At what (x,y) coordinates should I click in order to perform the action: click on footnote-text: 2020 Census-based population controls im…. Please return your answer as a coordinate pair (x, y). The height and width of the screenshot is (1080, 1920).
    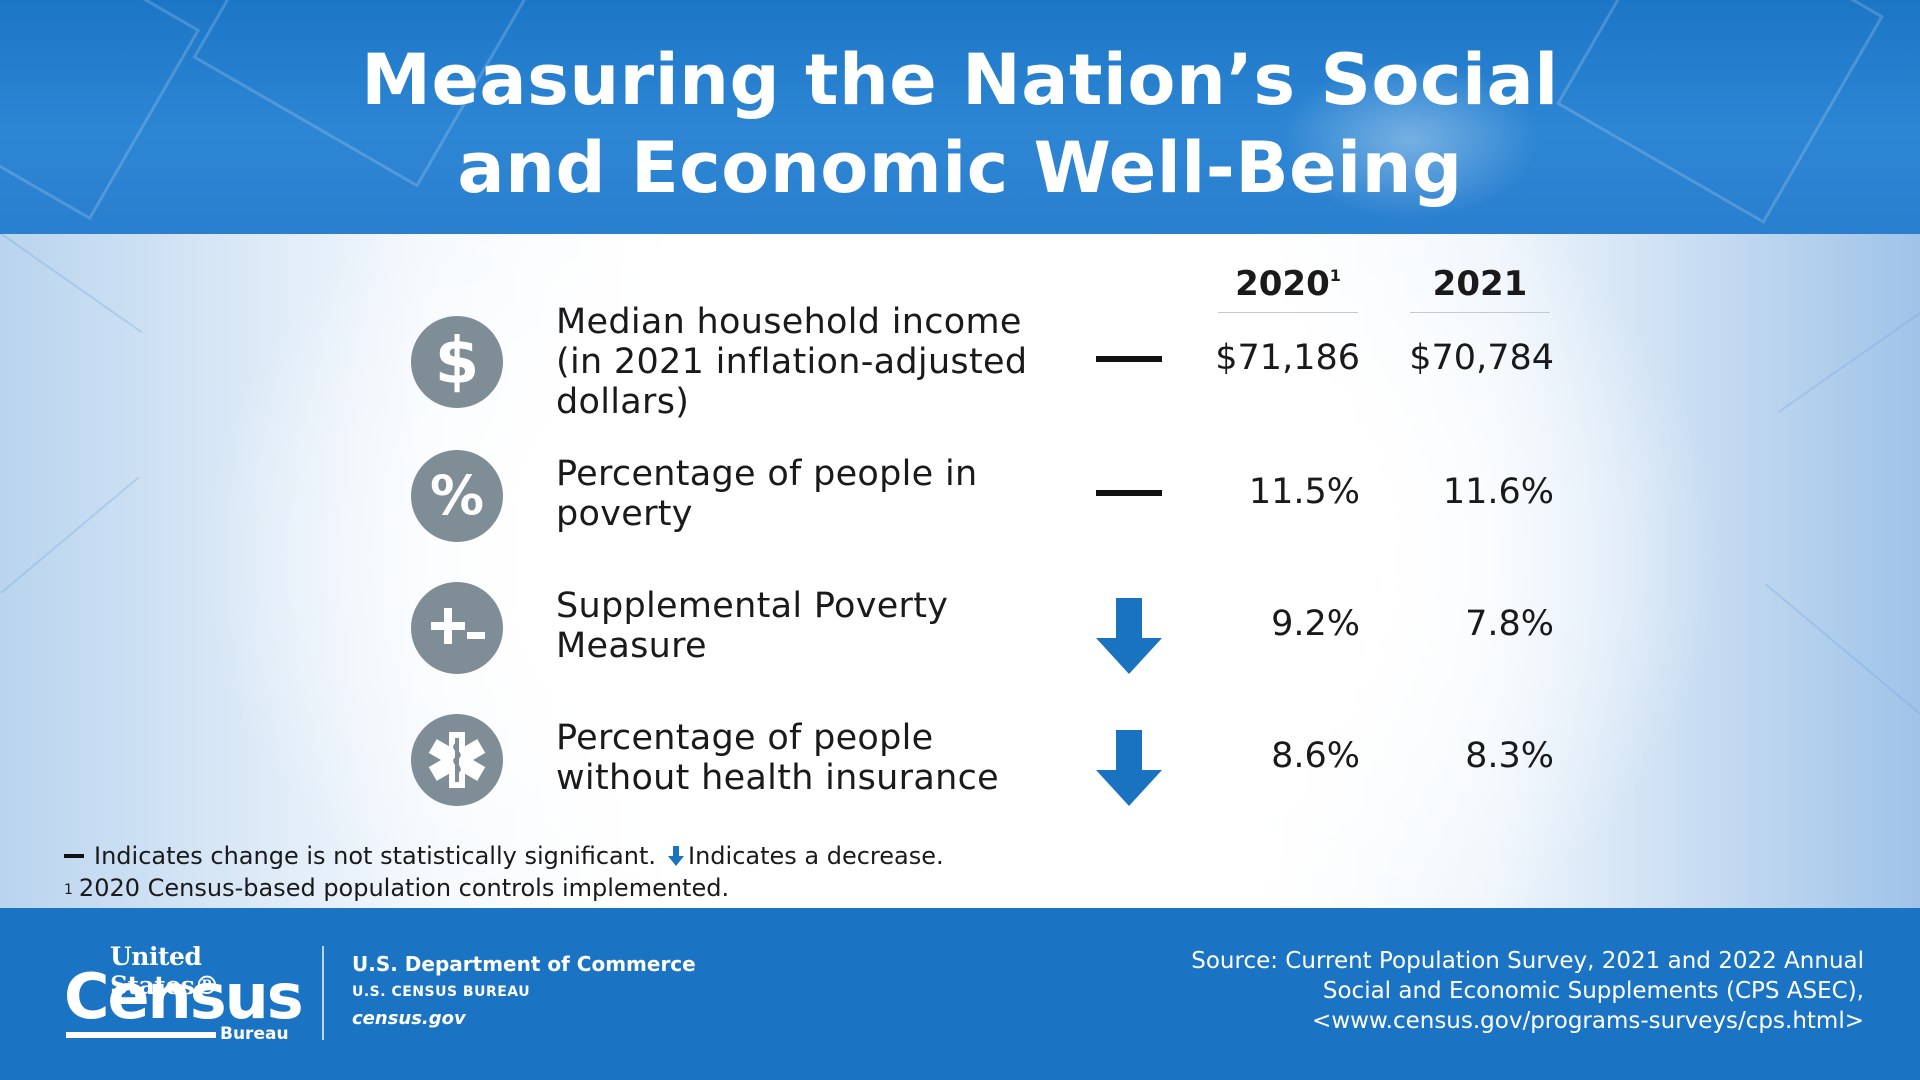
    Looking at the image, I should click on (404, 888).